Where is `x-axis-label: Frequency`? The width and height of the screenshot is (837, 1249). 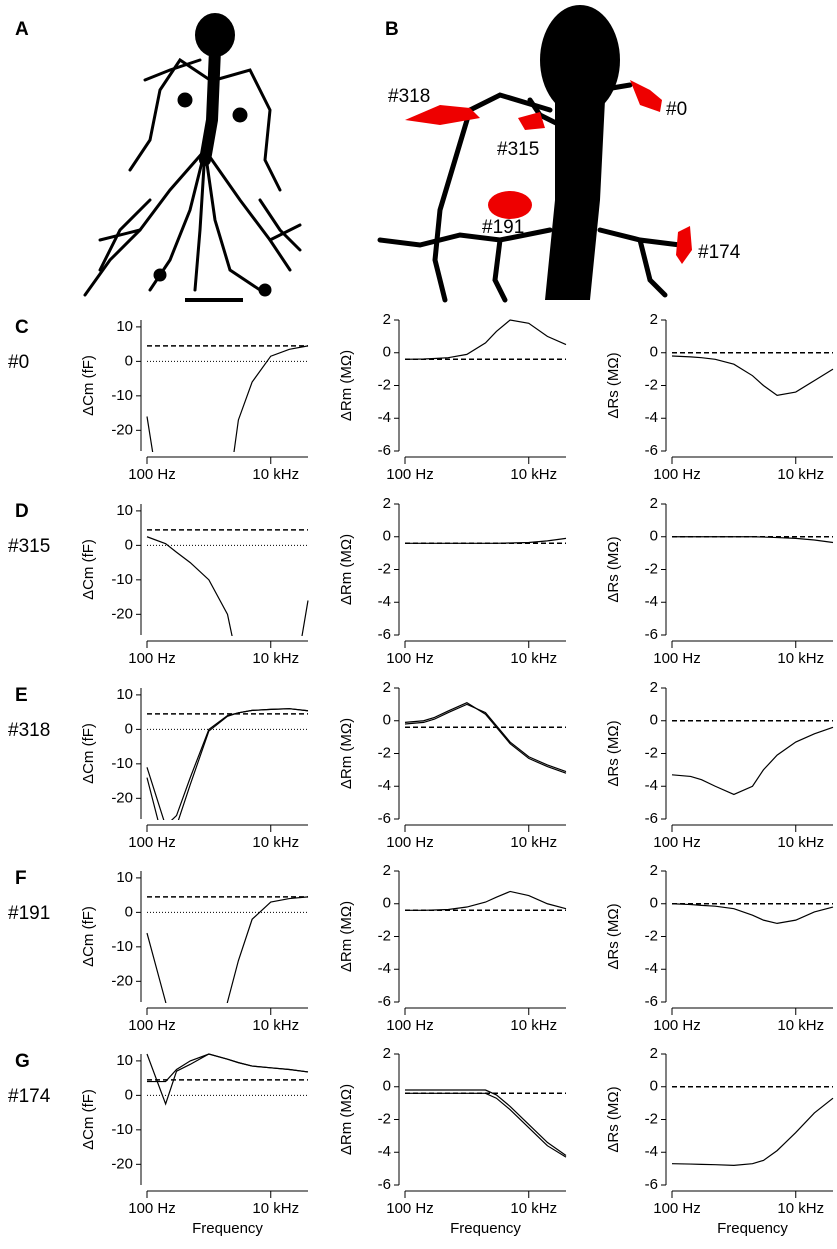 x-axis-label: Frequency is located at coordinates (485, 1228).